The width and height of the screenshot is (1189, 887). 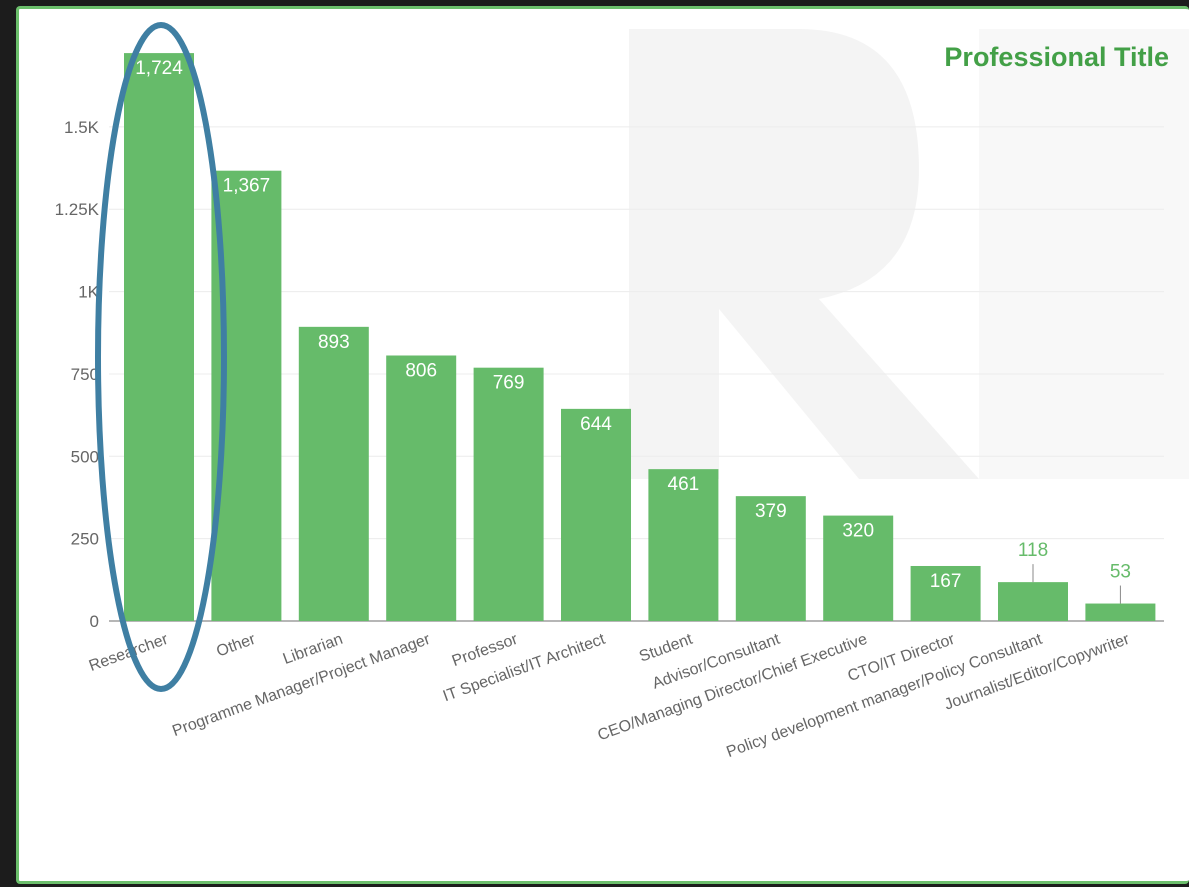 What do you see at coordinates (421, 370) in the screenshot?
I see `data-label: 806` at bounding box center [421, 370].